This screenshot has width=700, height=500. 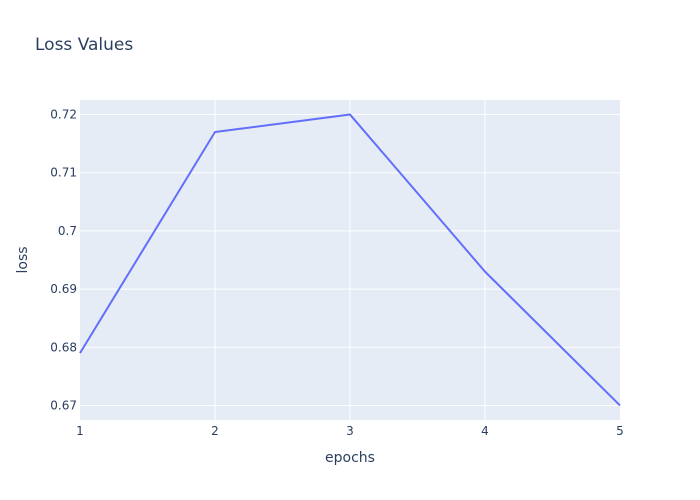 What do you see at coordinates (63, 347) in the screenshot?
I see `y-tick-label: 0.68` at bounding box center [63, 347].